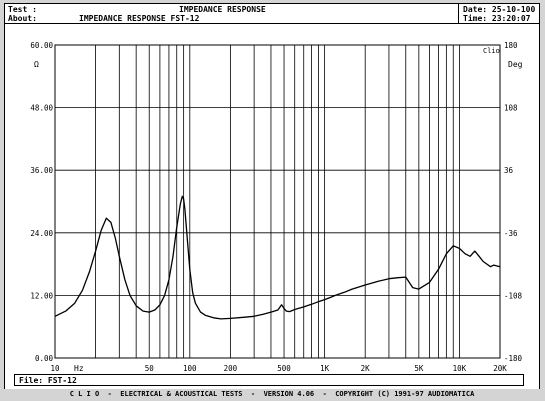  I want to click on y2-tick-label: 36, so click(509, 170).